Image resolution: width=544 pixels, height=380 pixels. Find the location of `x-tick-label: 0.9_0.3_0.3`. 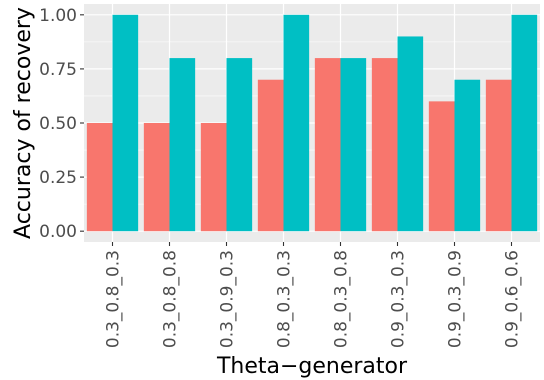

x-tick-label: 0.9_0.3_0.3 is located at coordinates (399, 299).